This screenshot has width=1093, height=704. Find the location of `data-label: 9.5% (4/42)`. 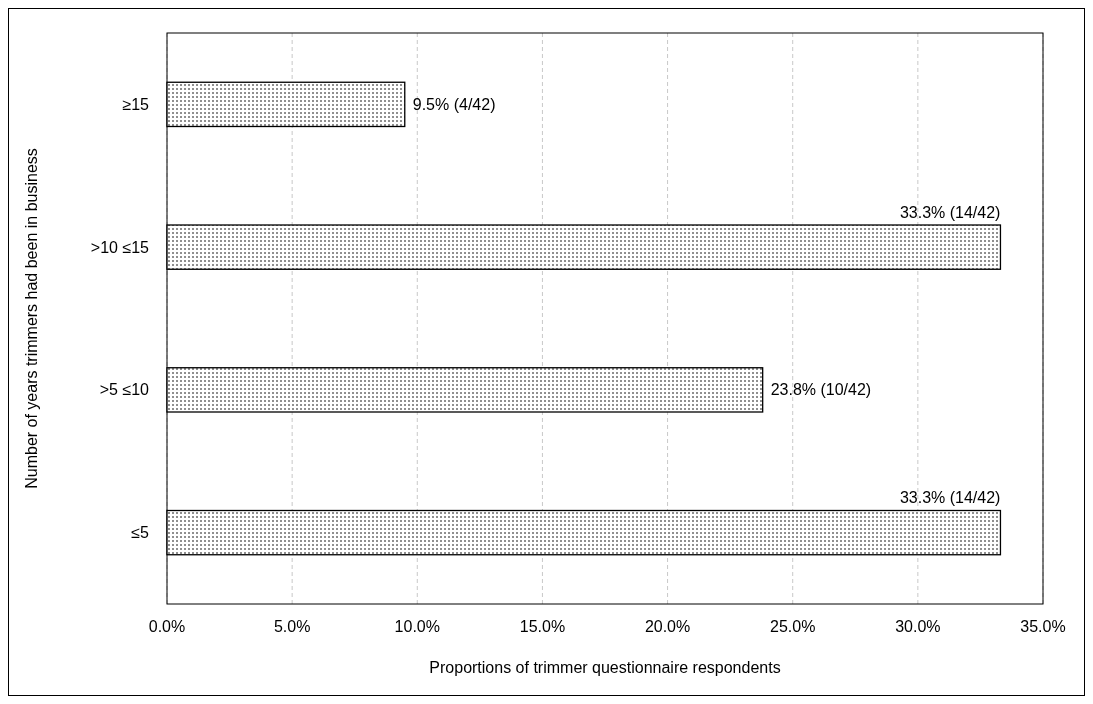

data-label: 9.5% (4/42) is located at coordinates (454, 104).